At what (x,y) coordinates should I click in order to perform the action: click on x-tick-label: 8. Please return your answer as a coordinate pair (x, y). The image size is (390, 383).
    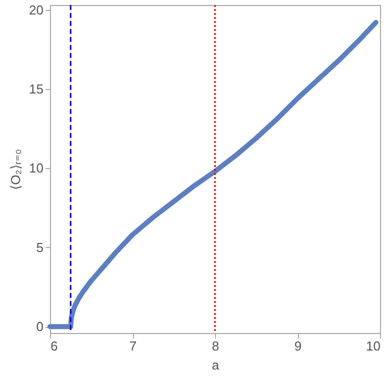
    Looking at the image, I should click on (216, 346).